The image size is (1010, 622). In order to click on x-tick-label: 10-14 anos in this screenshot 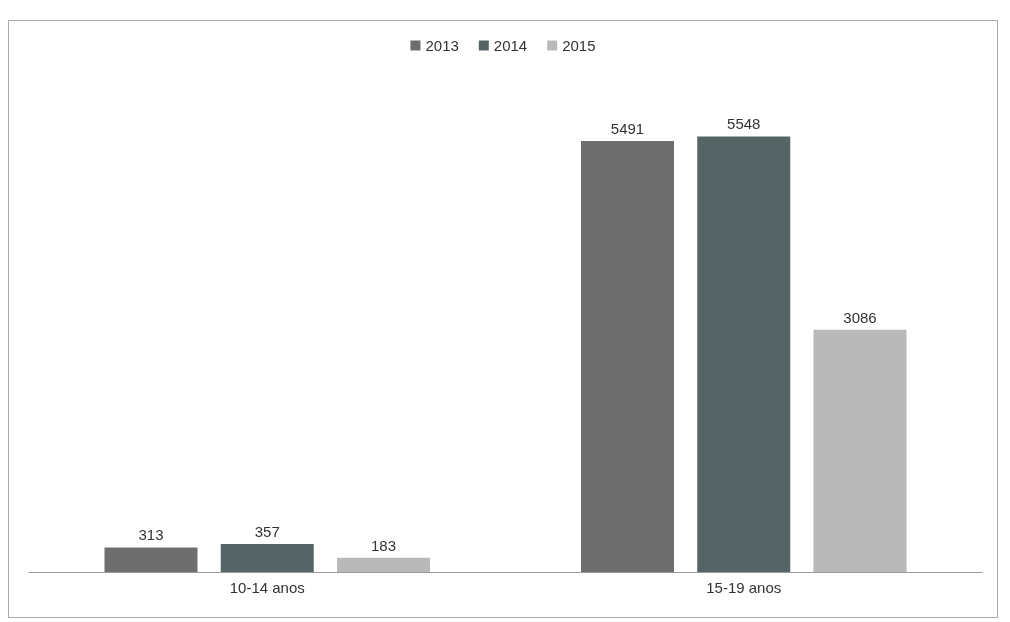, I will do `click(267, 587)`.